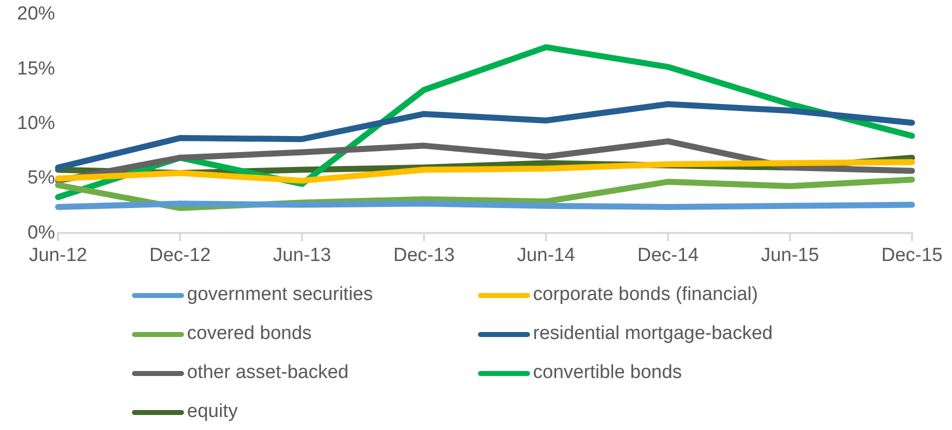 The image size is (952, 430). What do you see at coordinates (302, 255) in the screenshot?
I see `x-tick-label: Jun-13` at bounding box center [302, 255].